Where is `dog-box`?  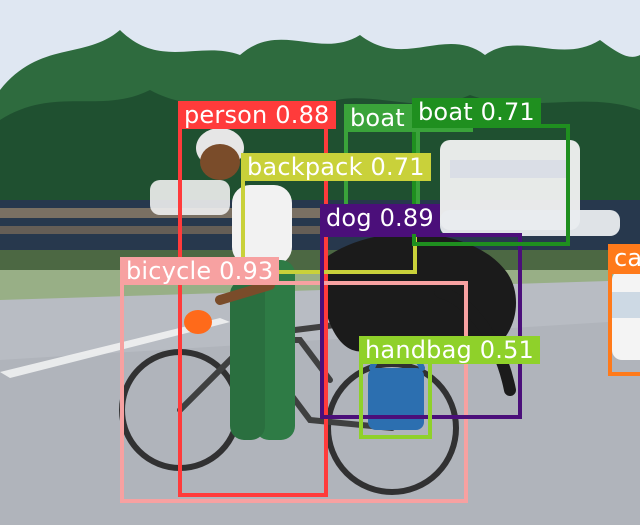
dog-box is located at coordinates (421, 326).